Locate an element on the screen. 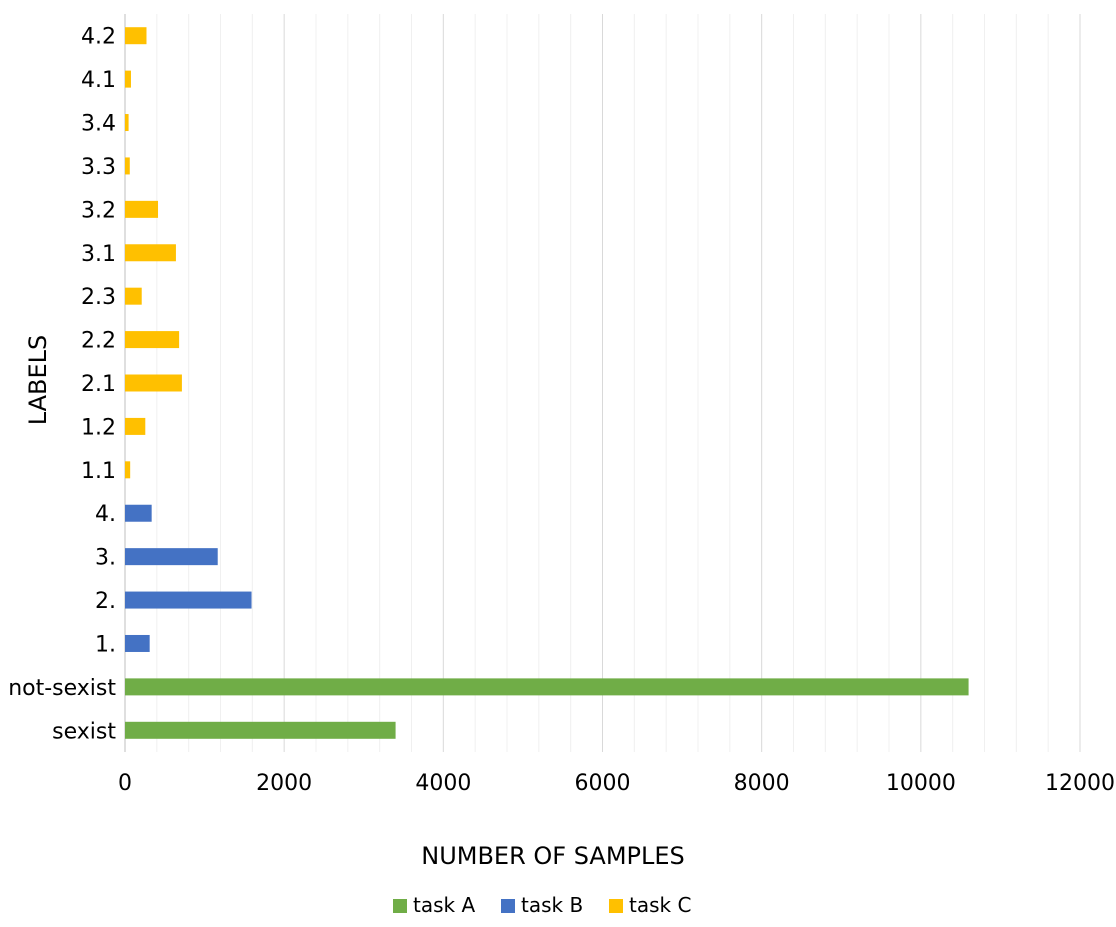 The height and width of the screenshot is (927, 1116). legend-label: task C is located at coordinates (660, 905).